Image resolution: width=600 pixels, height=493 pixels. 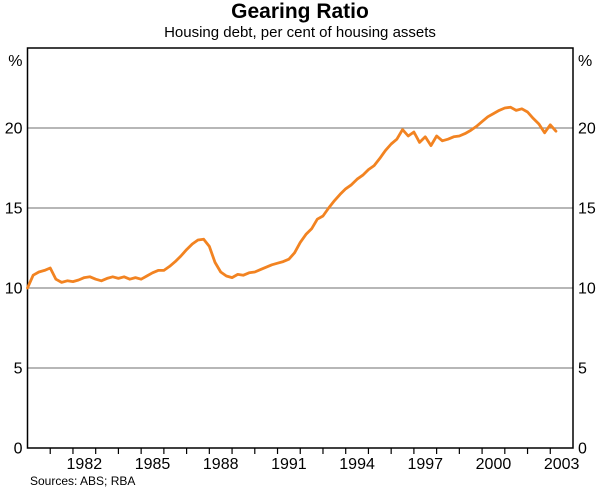 I want to click on x-axis-tick-label: 1994, so click(x=357, y=464).